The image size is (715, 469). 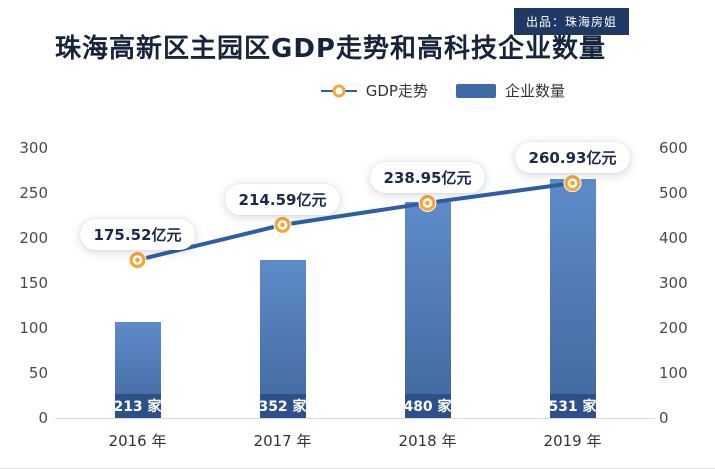 What do you see at coordinates (282, 338) in the screenshot?
I see `bar-2017: 352 家` at bounding box center [282, 338].